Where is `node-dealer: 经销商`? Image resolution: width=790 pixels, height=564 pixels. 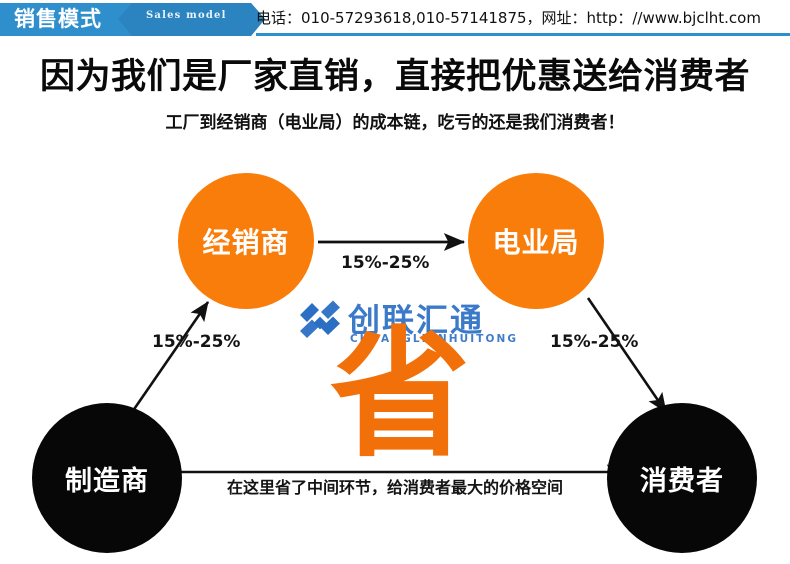
node-dealer: 经销商 is located at coordinates (246, 241).